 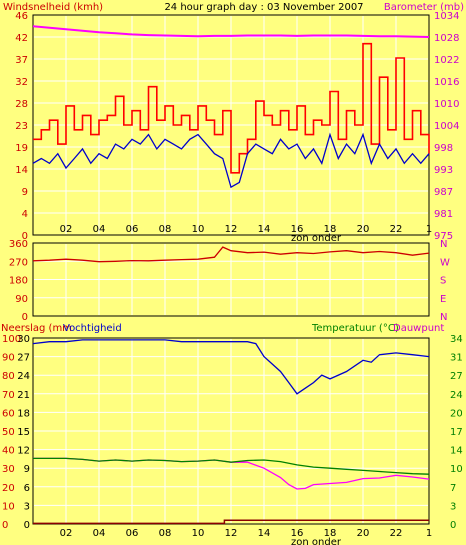 What do you see at coordinates (443, 192) in the screenshot?
I see `y-tick-label: 987` at bounding box center [443, 192].